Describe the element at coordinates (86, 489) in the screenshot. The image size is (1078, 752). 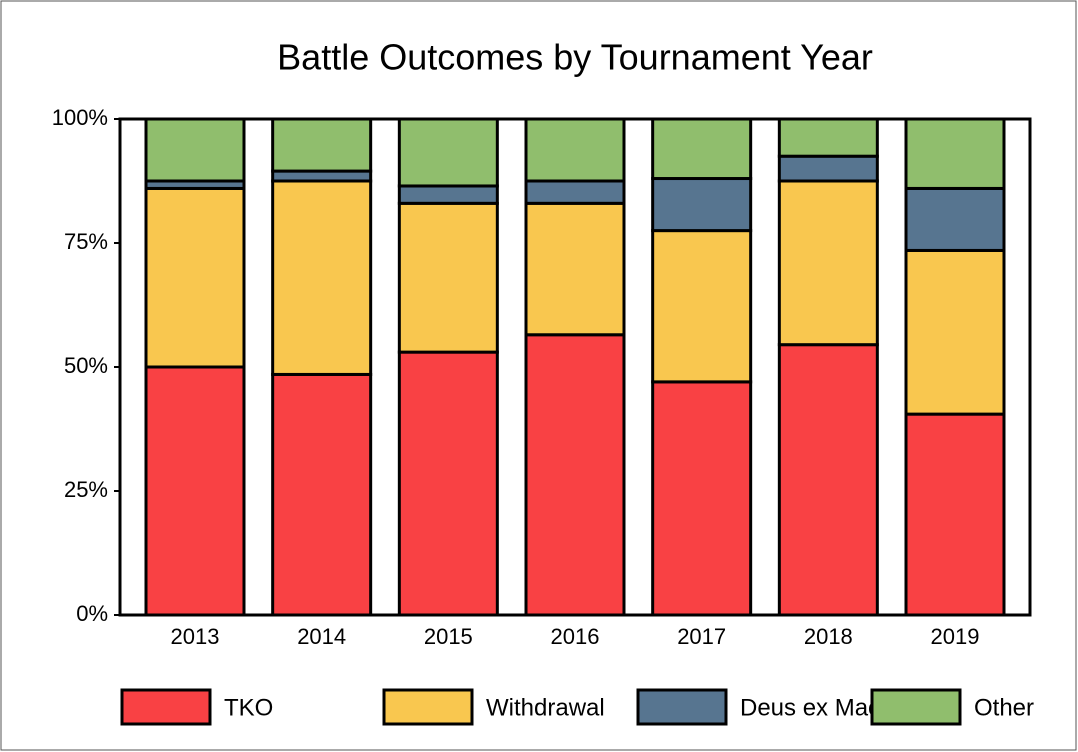
I see `y-tick-label: 25%` at that location.